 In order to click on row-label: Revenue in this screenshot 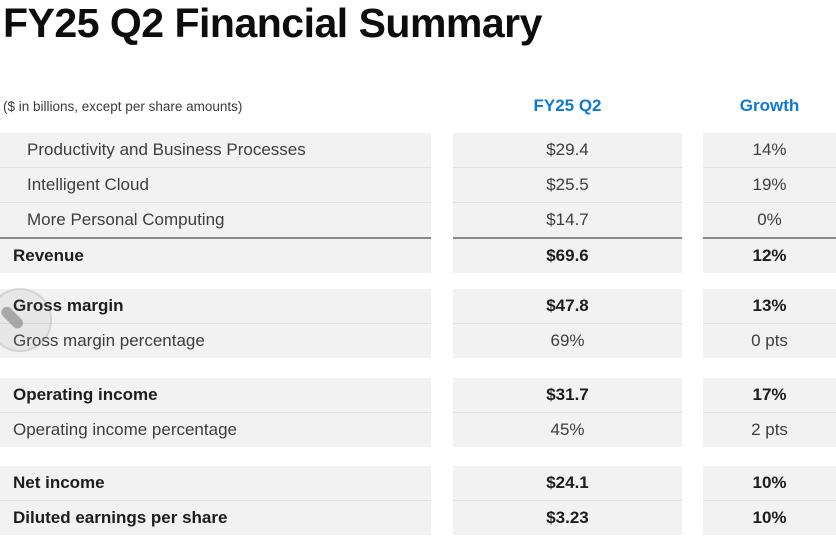, I will do `click(215, 255)`.